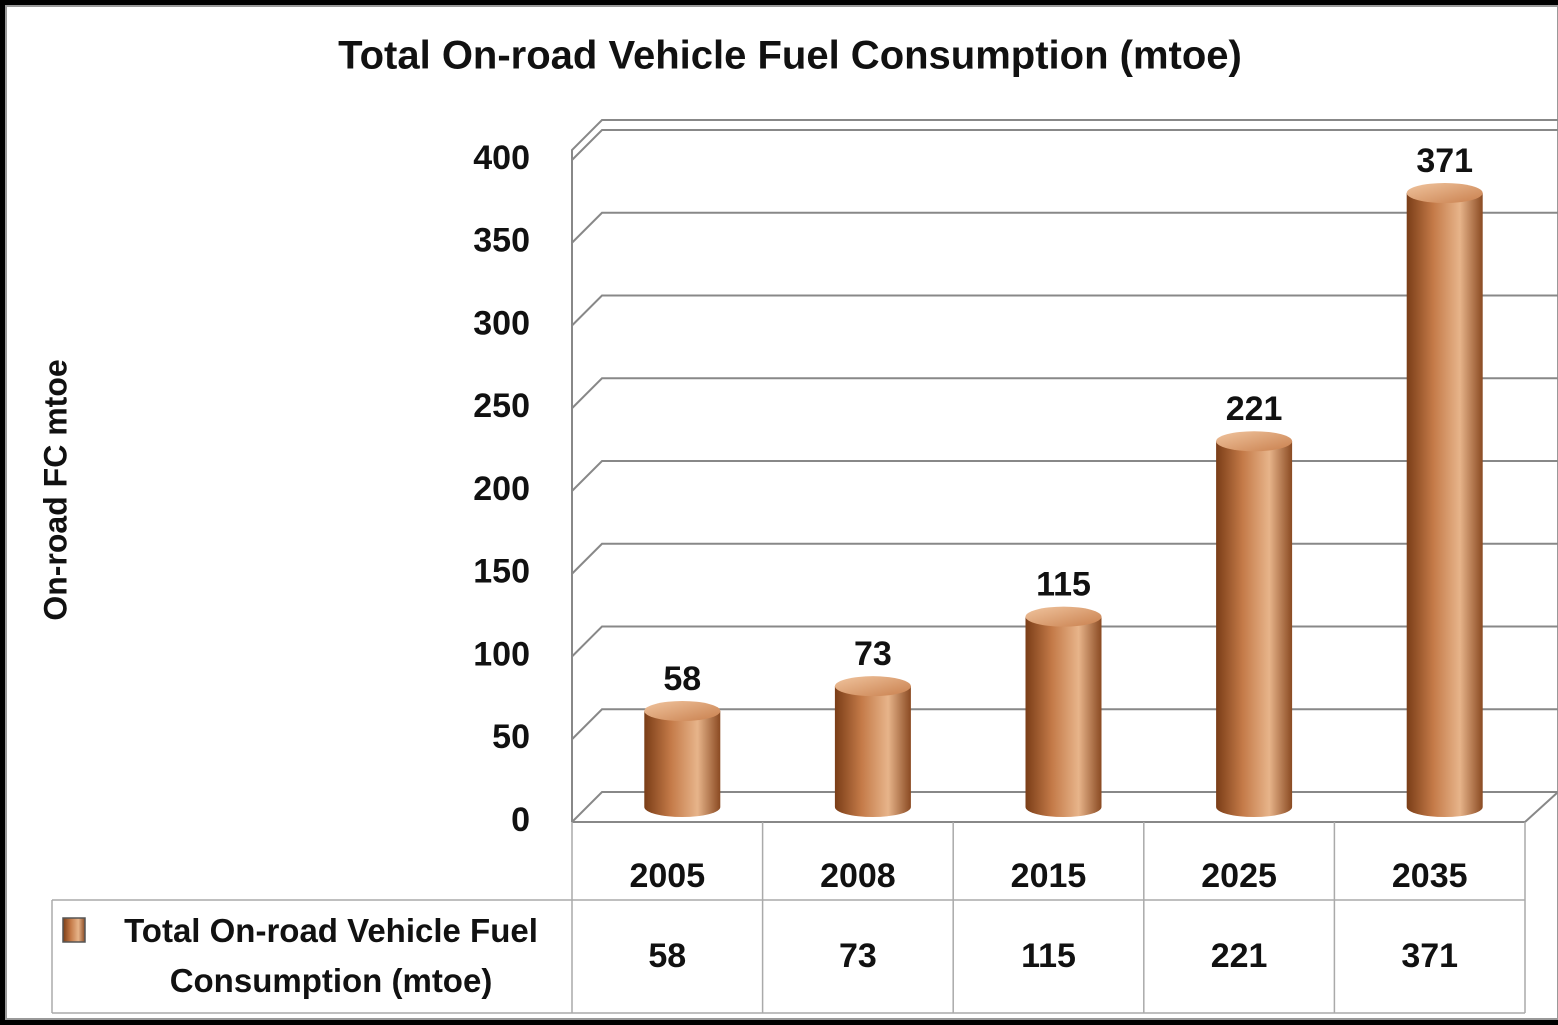 The width and height of the screenshot is (1558, 1025). What do you see at coordinates (1063, 585) in the screenshot?
I see `data-label: 115` at bounding box center [1063, 585].